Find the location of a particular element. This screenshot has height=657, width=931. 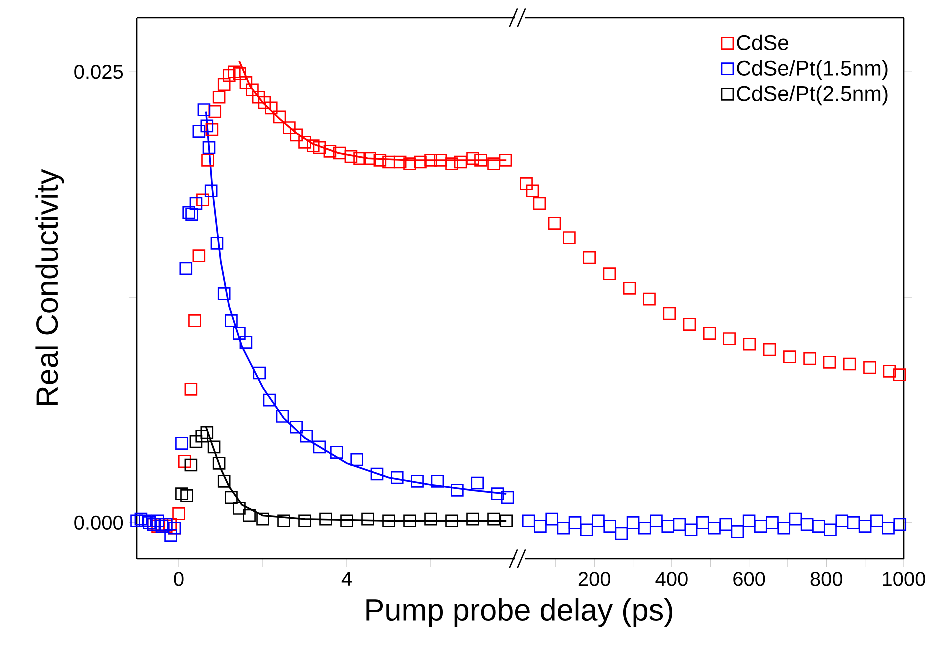

legend-label: CdSe is located at coordinates (763, 42).